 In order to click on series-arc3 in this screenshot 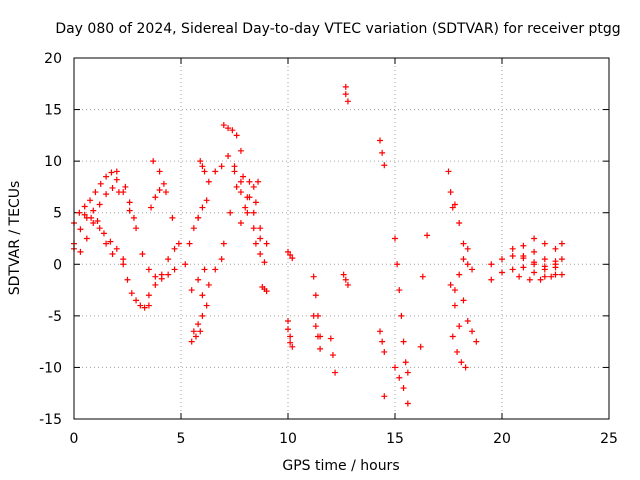, I will do `click(104, 237)`.